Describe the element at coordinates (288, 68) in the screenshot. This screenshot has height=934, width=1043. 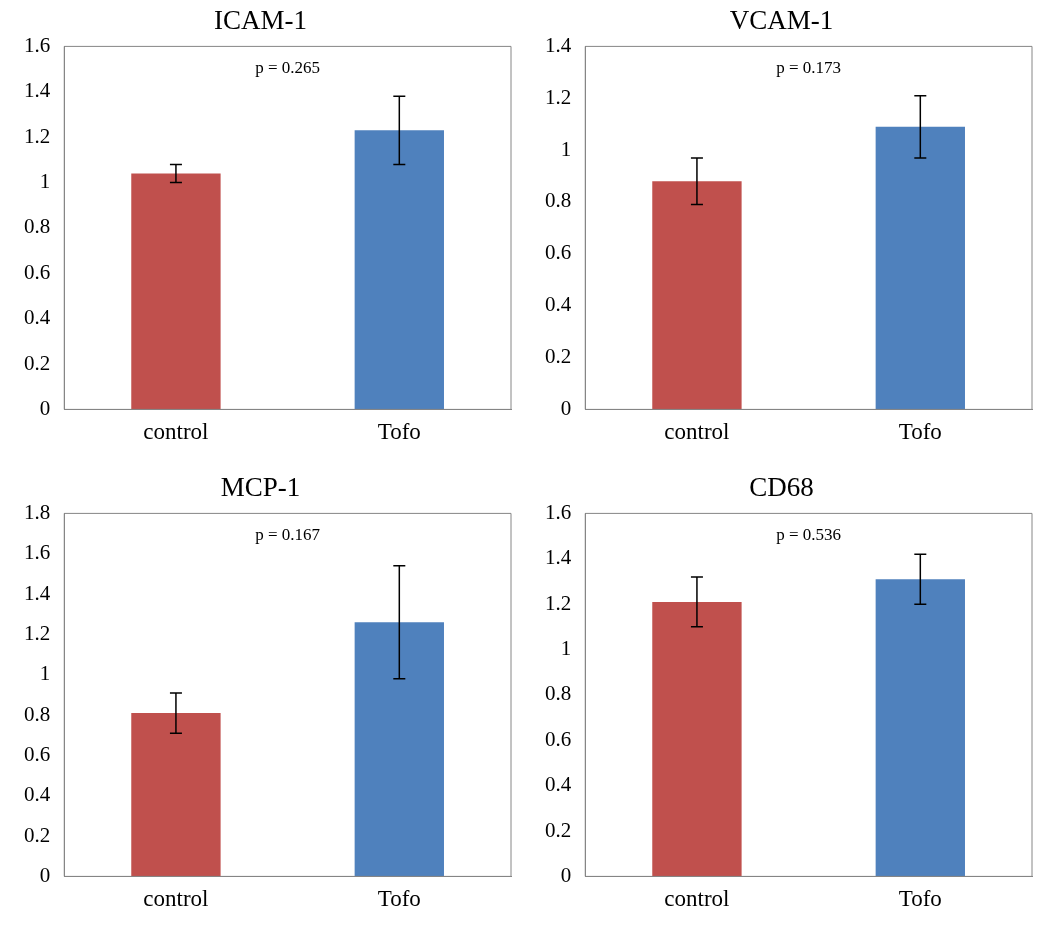
I see `annotation: p = 0.265` at that location.